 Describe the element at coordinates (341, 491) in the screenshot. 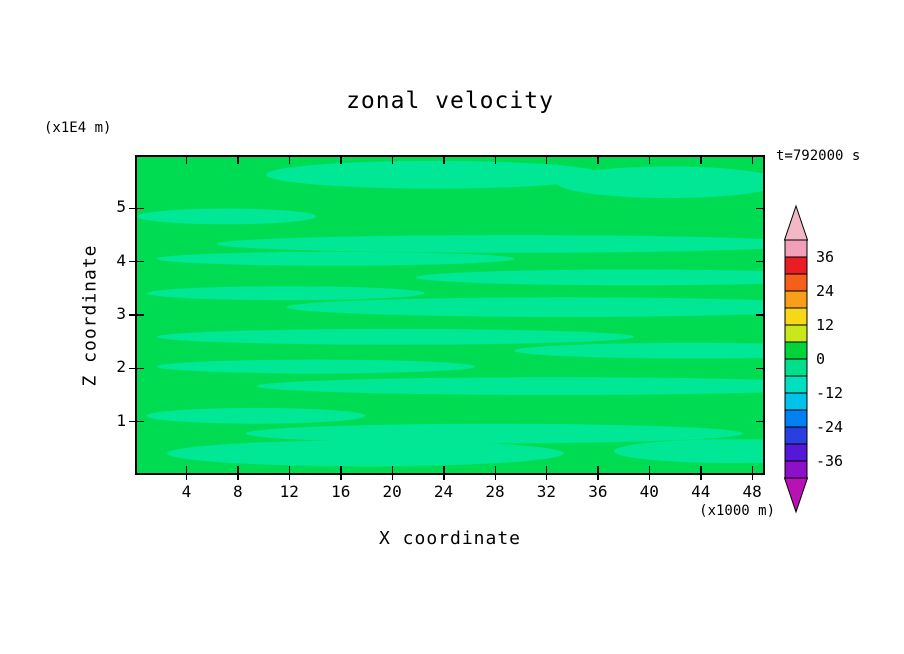

I see `x-tick-label: 16` at that location.